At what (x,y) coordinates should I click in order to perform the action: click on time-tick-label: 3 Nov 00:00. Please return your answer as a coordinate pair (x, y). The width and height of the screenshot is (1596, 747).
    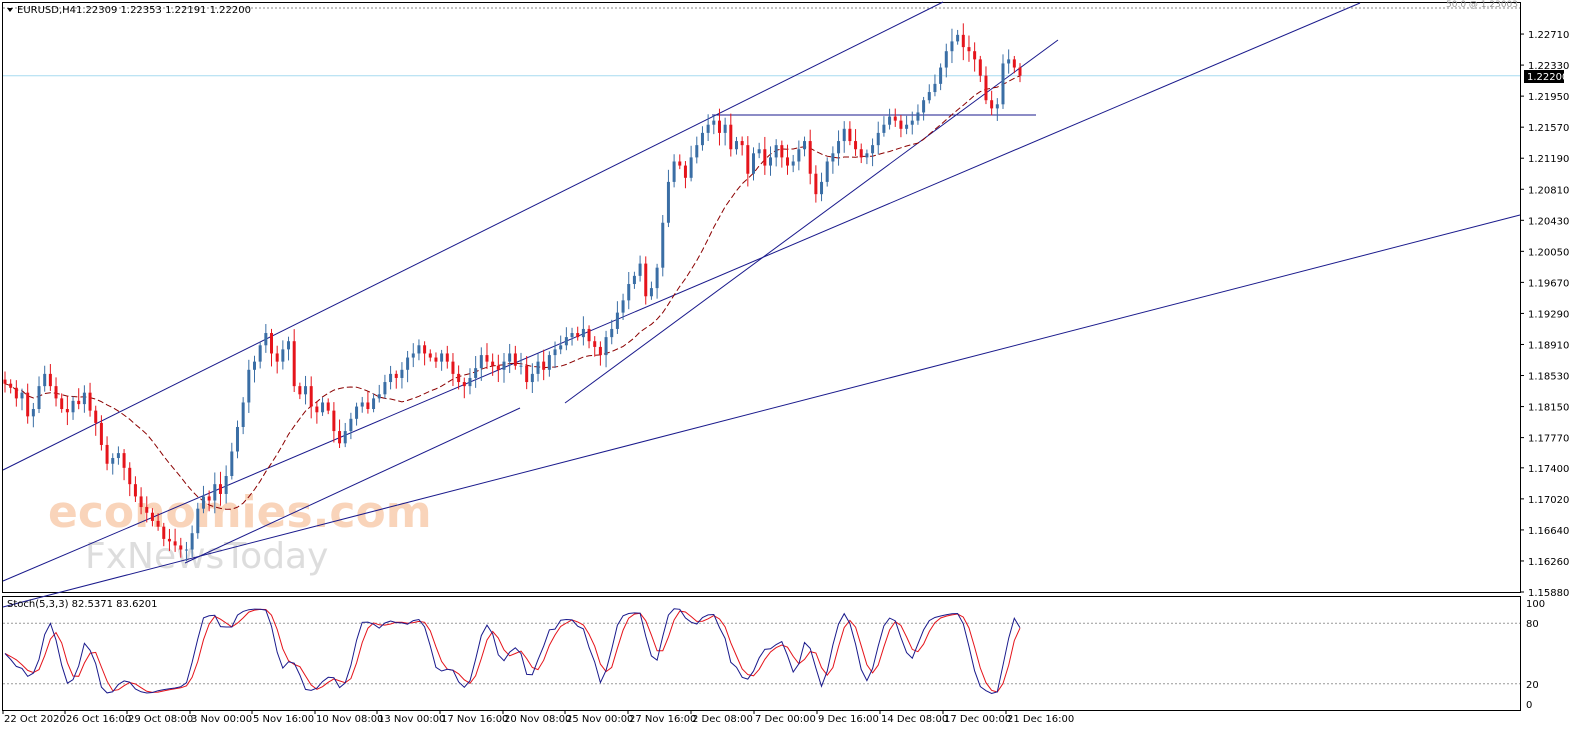
    Looking at the image, I should click on (221, 719).